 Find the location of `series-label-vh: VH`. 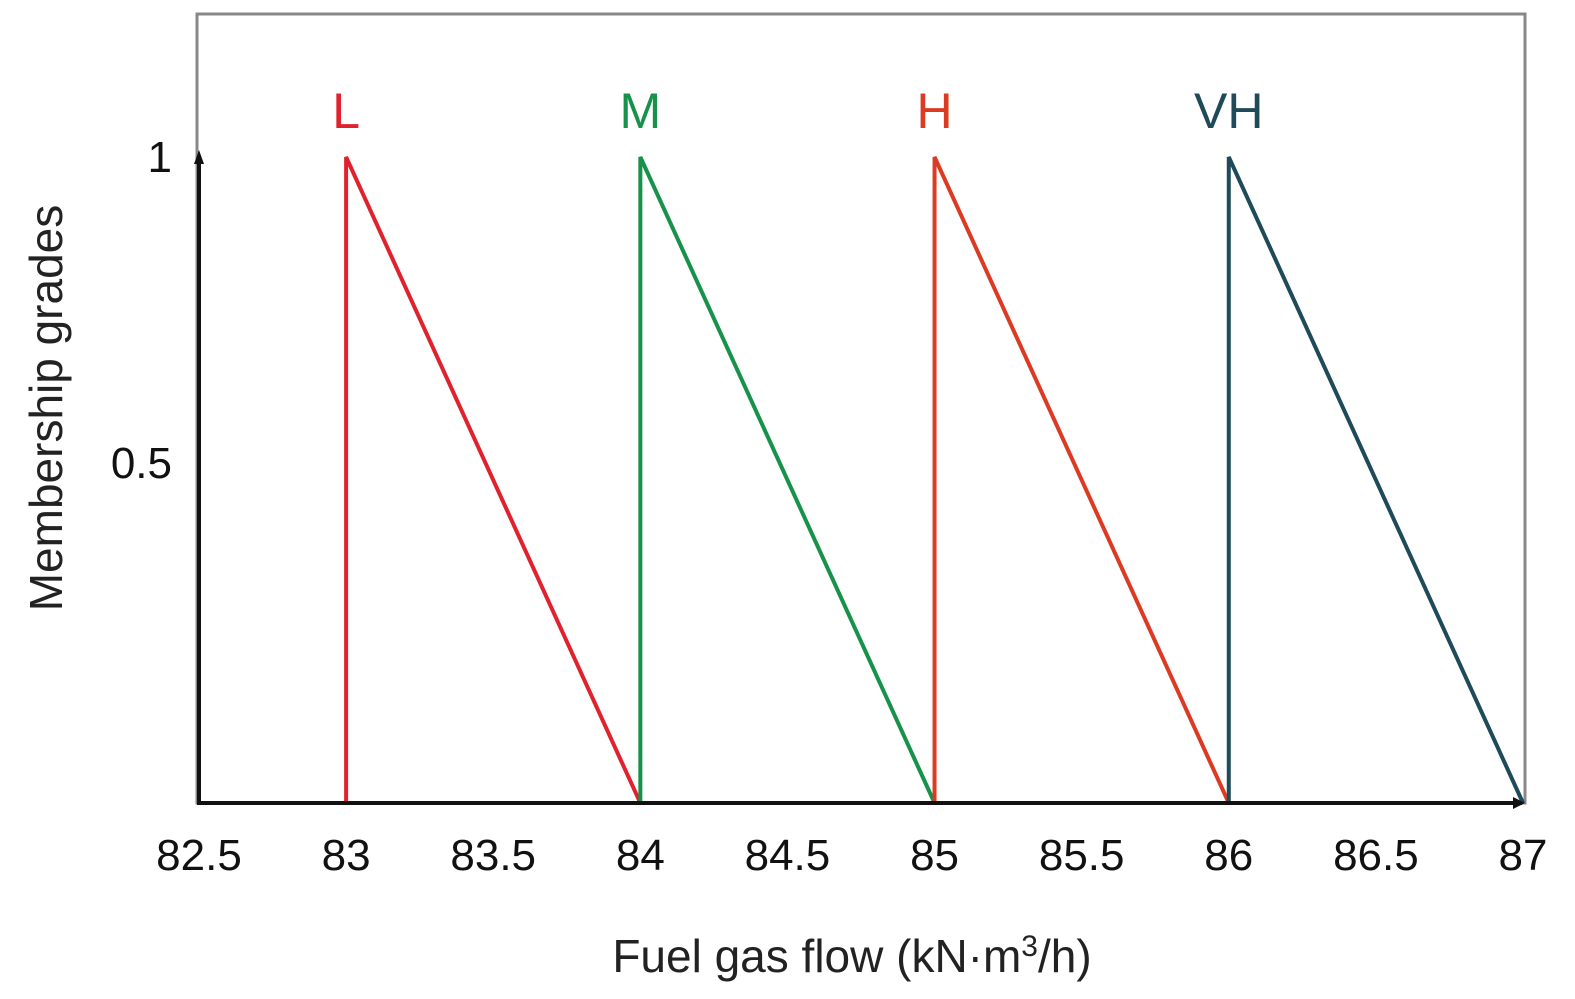

series-label-vh: VH is located at coordinates (1228, 111).